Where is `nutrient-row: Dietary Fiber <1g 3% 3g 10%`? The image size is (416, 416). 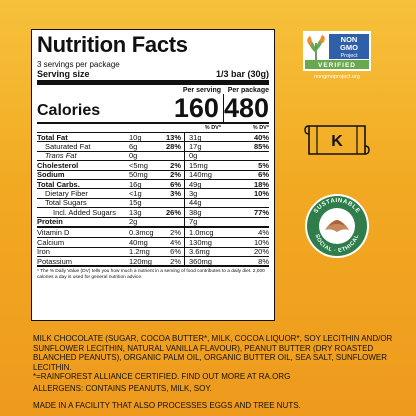
nutrient-row: Dietary Fiber <1g 3% 3g 10% is located at coordinates (153, 193).